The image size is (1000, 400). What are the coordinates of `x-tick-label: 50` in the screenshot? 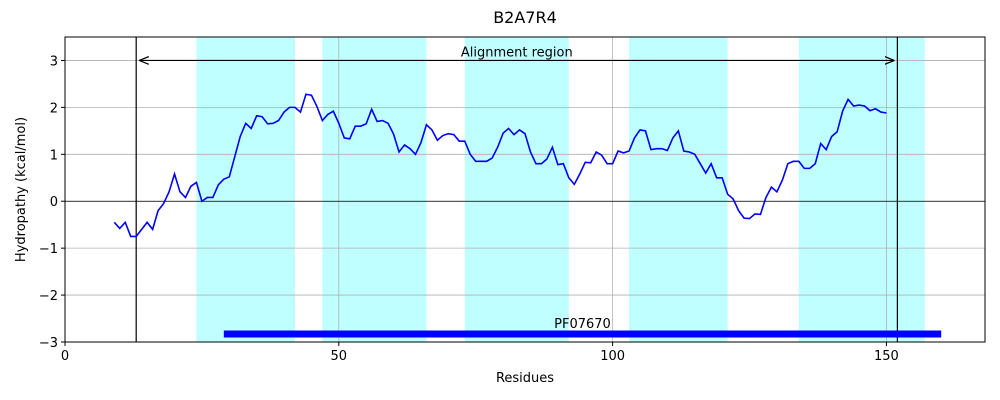 It's located at (339, 356).